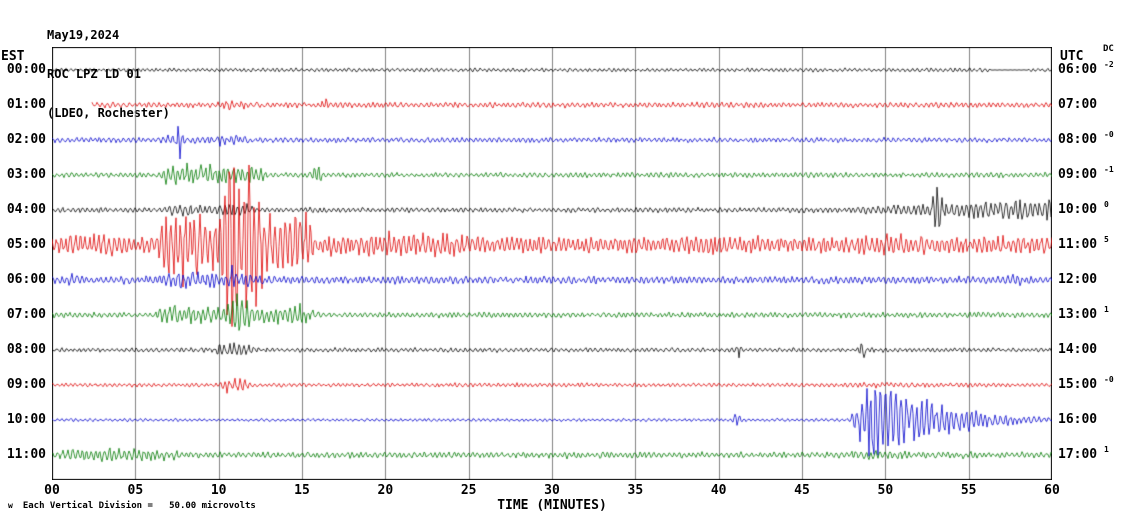 The image size is (1130, 519). I want to click on est-time-label: 04:00, so click(26, 209).